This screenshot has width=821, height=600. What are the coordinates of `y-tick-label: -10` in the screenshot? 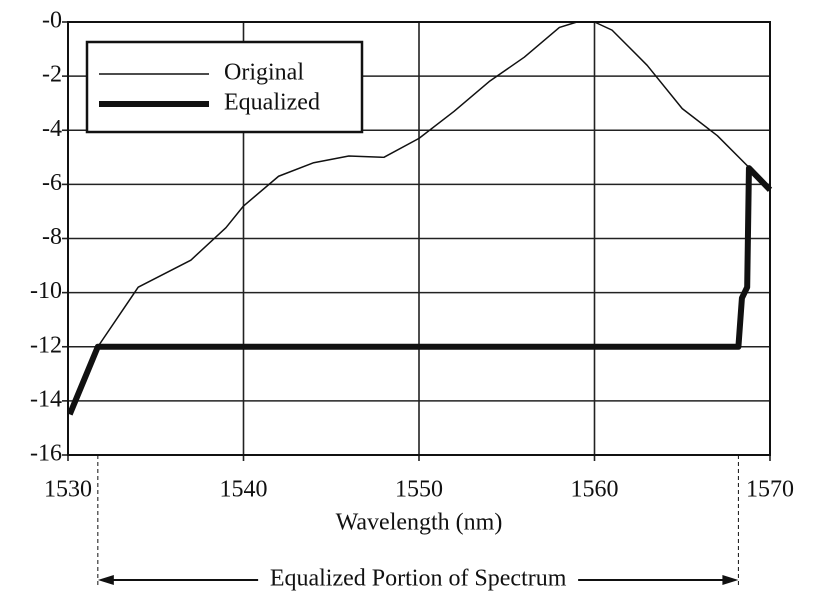 It's located at (46, 291).